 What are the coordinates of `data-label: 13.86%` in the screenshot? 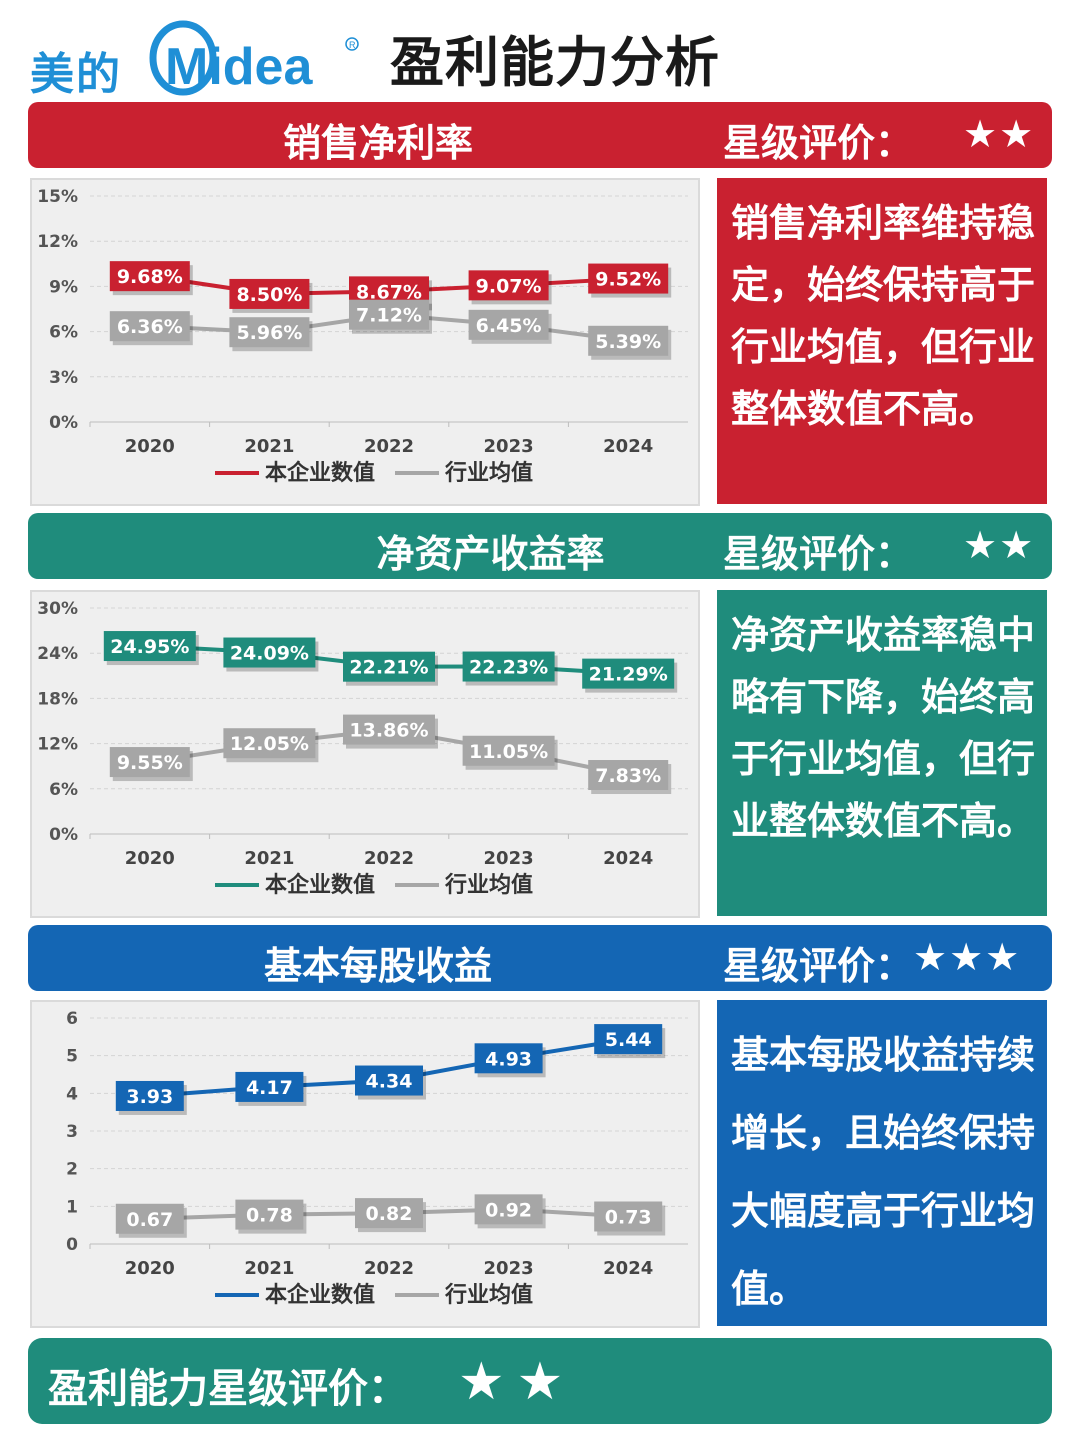 It's located at (388, 731).